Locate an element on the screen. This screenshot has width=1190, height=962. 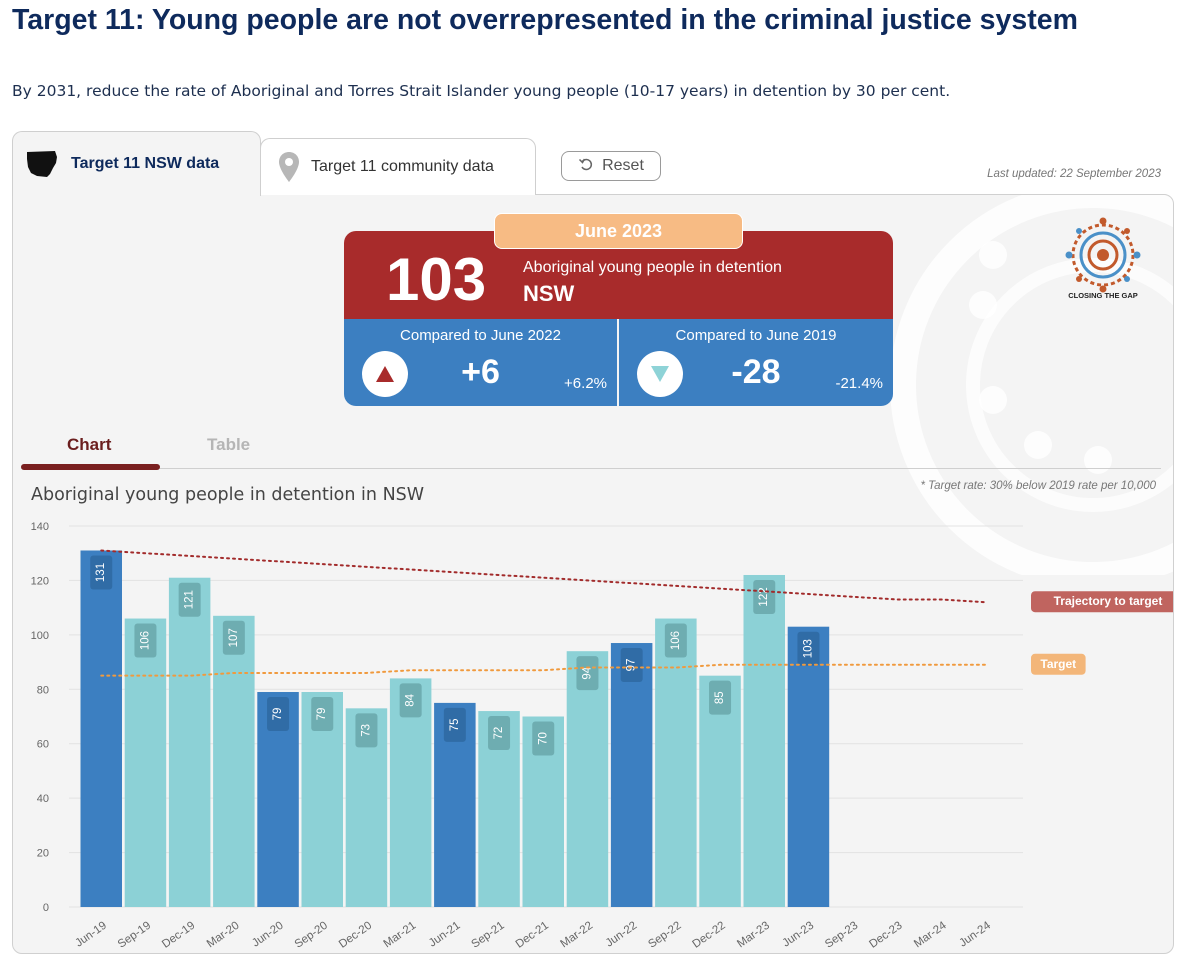
x-tick-label: Mar-24 is located at coordinates (930, 934).